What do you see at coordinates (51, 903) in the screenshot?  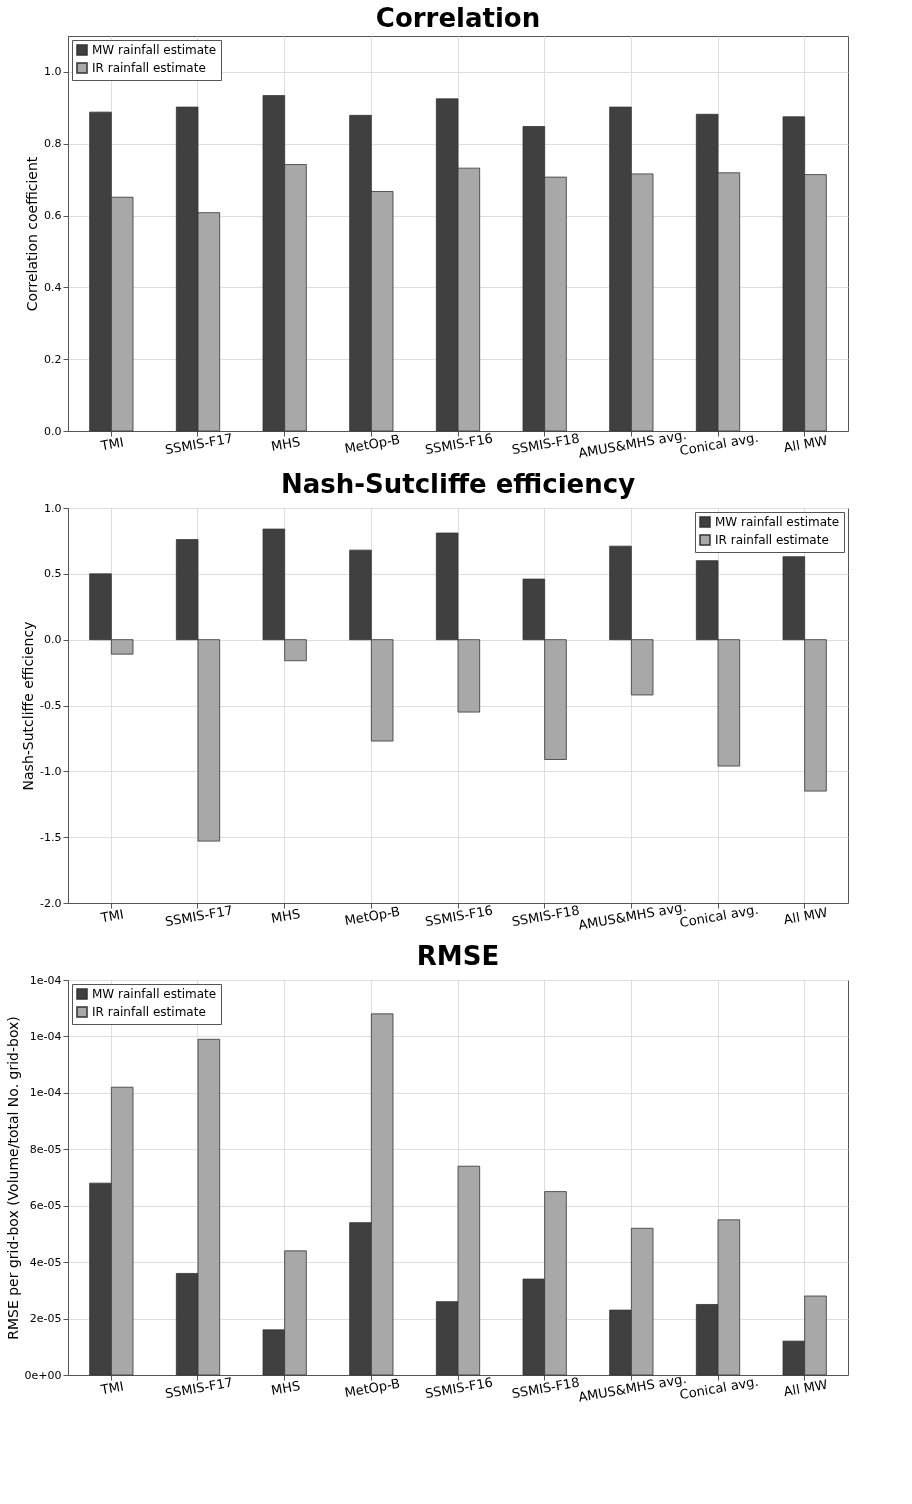 I see `y-tick-label: -2.0` at bounding box center [51, 903].